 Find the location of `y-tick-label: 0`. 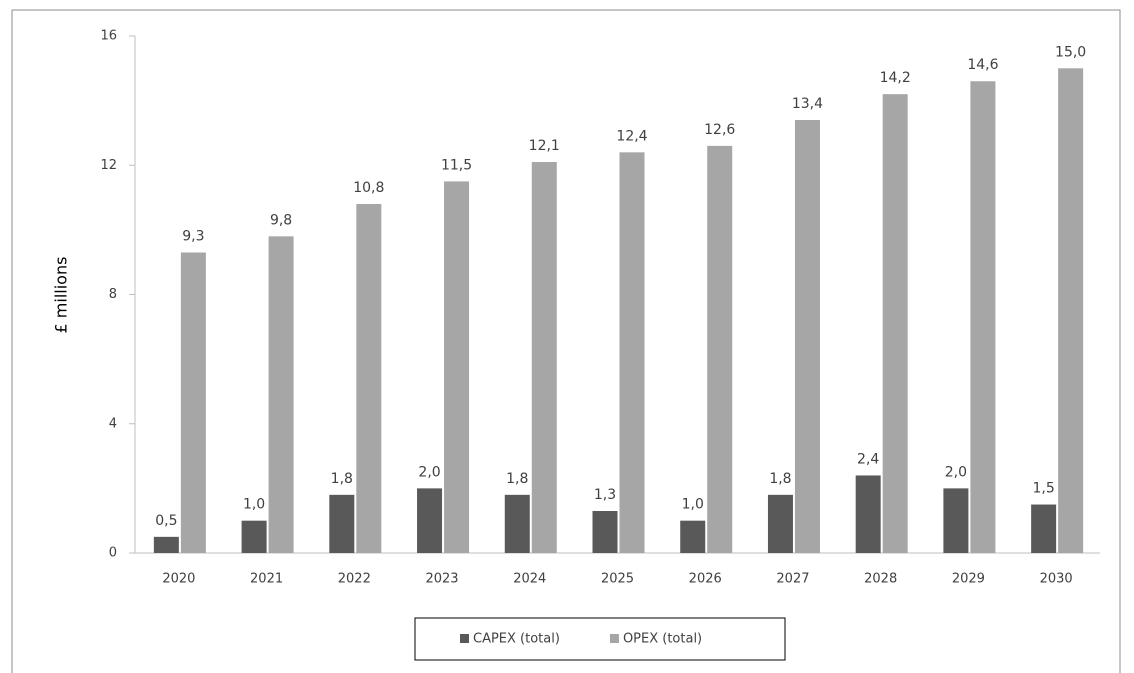

y-tick-label: 0 is located at coordinates (113, 553).